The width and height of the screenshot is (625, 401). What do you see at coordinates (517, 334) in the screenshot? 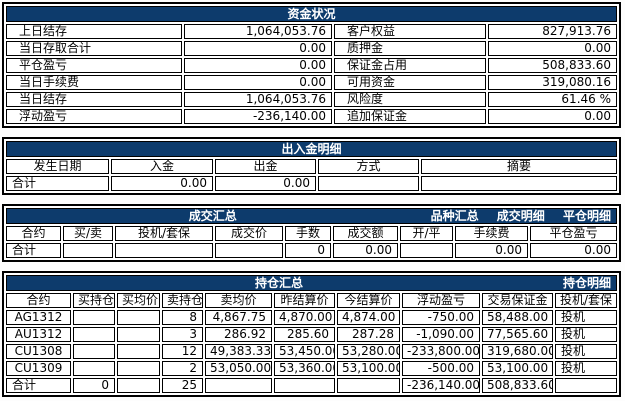
I see `value-cell: 77,565.60` at bounding box center [517, 334].